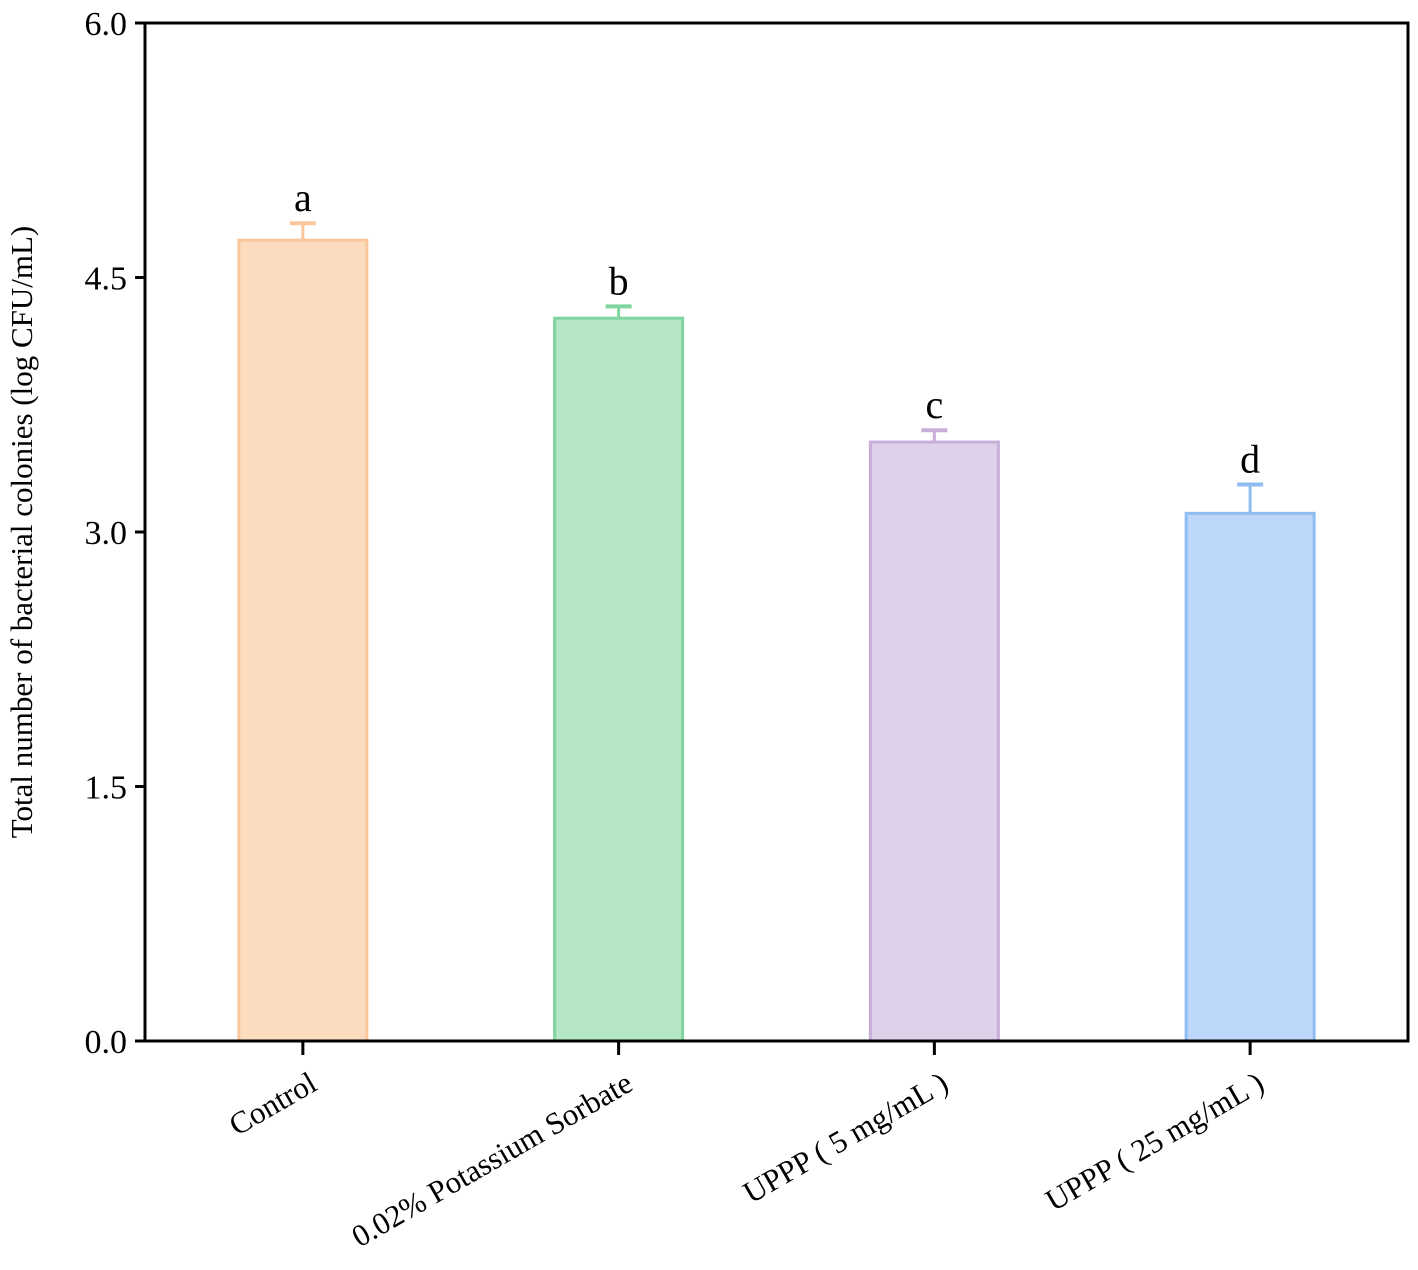  What do you see at coordinates (303, 197) in the screenshot?
I see `significance-label: a` at bounding box center [303, 197].